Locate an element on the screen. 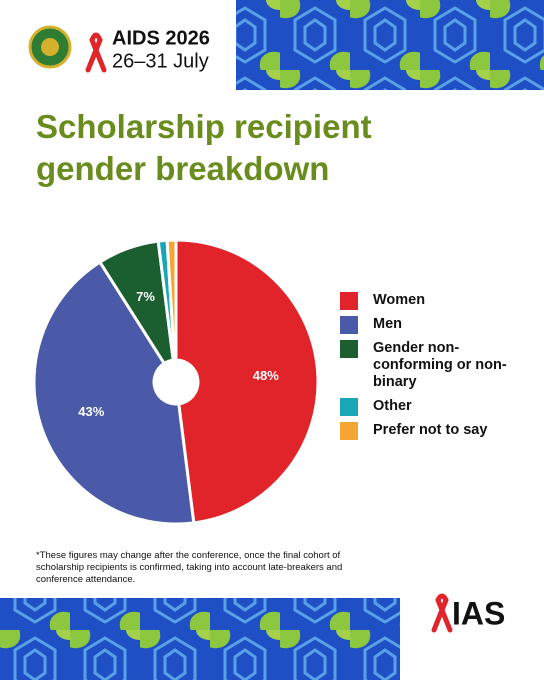  chart-title: Scholarship recipient gender breakdown is located at coordinates (204, 147).